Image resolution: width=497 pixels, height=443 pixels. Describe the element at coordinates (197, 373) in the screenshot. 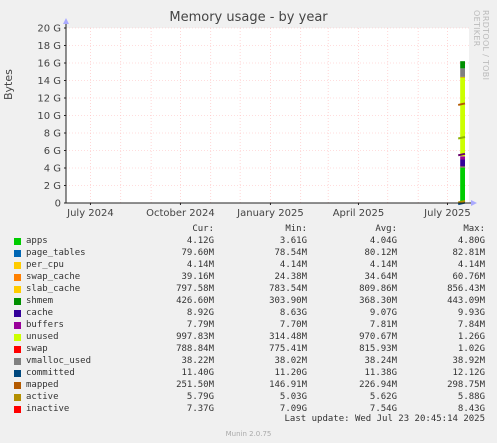

I see `legend-cur-value: 11.40G` at that location.